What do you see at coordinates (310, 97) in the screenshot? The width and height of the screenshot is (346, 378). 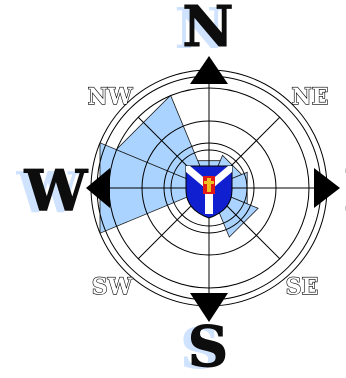 I see `label-northeast: NE` at bounding box center [310, 97].